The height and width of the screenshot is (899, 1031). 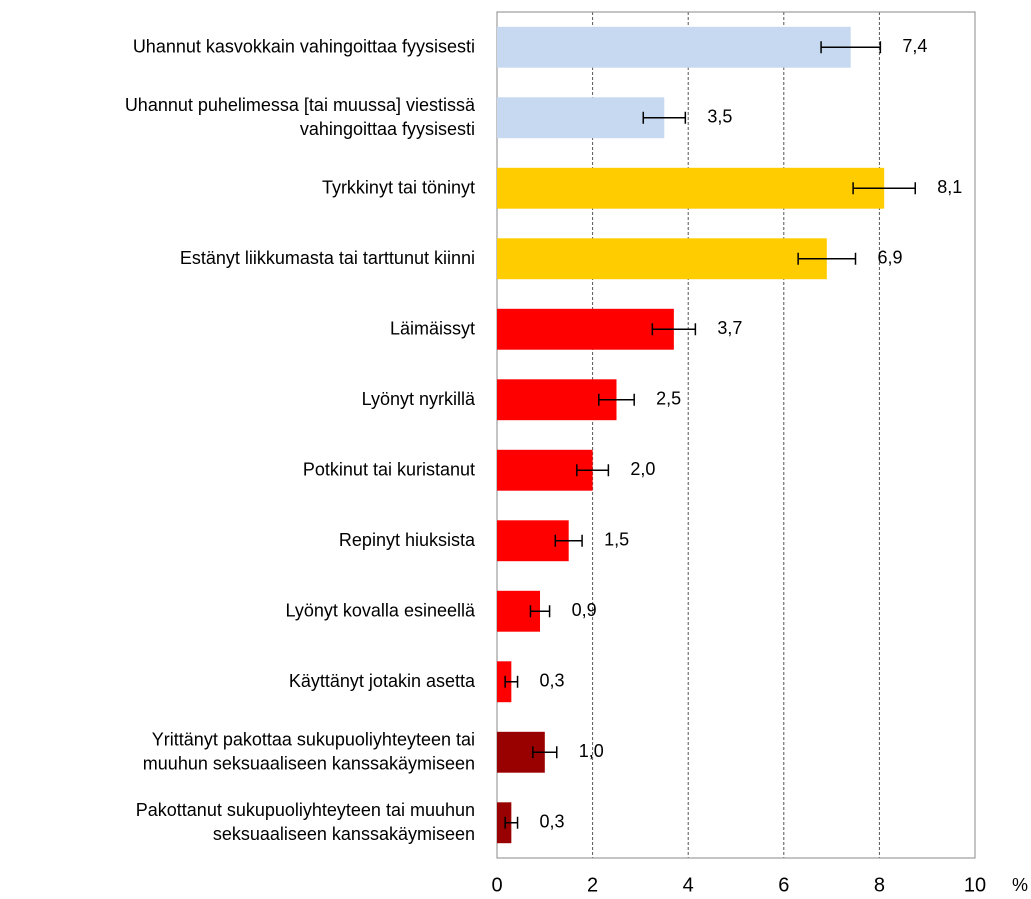 I want to click on label-line: Käyttänyt jotakin asetta, so click(x=382, y=681).